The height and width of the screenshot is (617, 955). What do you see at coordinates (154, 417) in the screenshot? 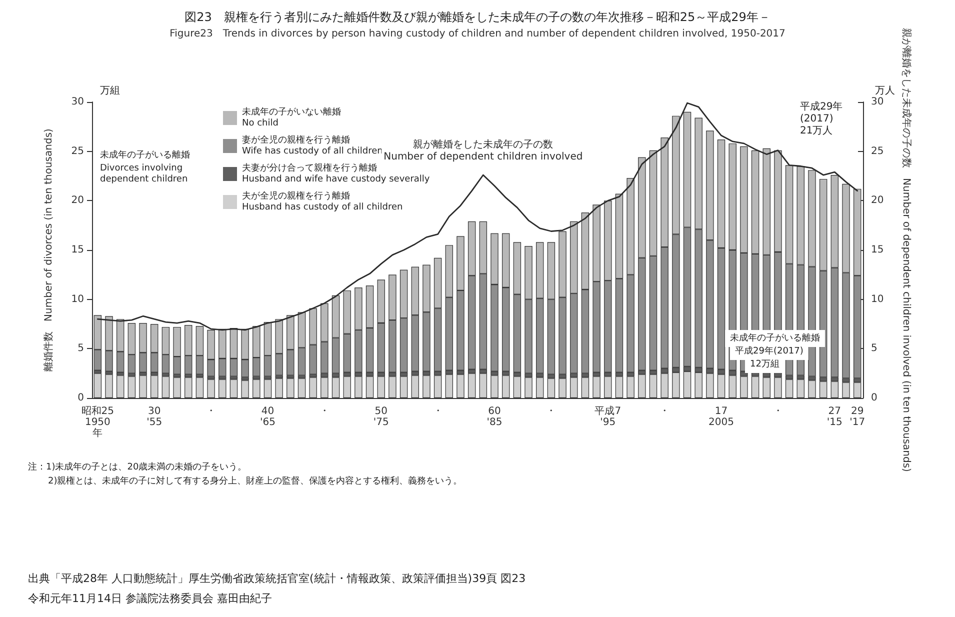
I see `x-tick-label: 30 '55` at bounding box center [154, 417].